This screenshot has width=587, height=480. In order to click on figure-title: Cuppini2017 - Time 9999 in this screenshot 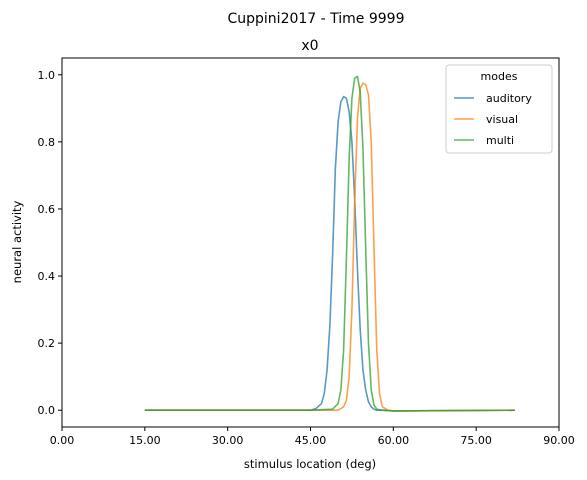, I will do `click(316, 19)`.